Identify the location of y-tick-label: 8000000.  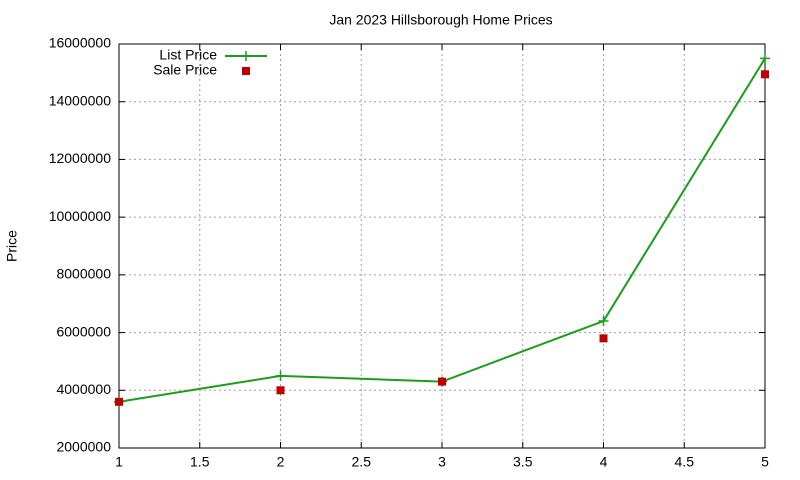
(83, 274).